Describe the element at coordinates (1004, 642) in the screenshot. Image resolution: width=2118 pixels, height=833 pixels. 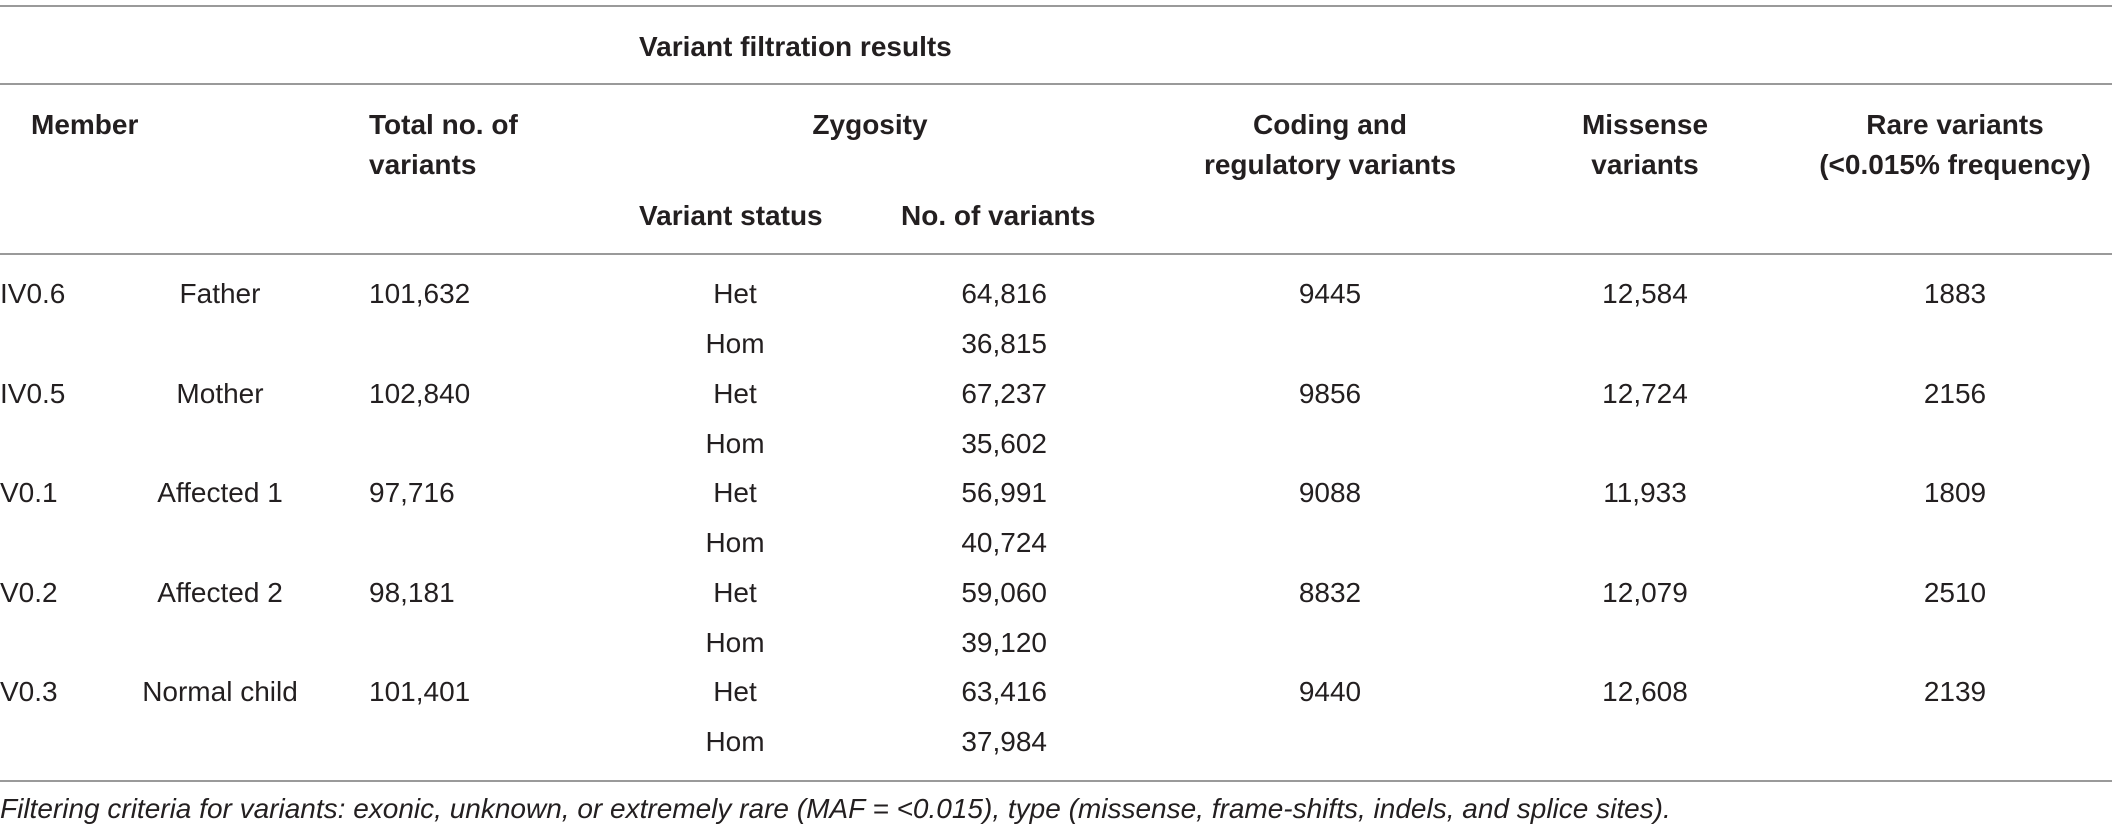
I see `cell-hom-count: 39,120` at that location.